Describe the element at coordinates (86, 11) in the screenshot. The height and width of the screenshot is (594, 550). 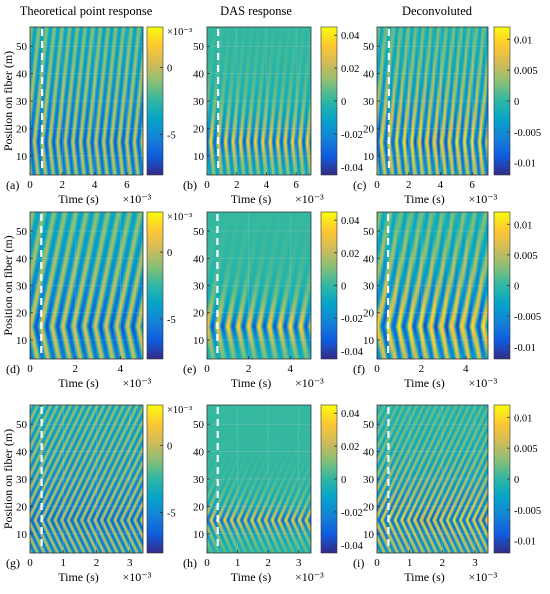
I see `column-title-theoretical: Theoretical point response` at that location.